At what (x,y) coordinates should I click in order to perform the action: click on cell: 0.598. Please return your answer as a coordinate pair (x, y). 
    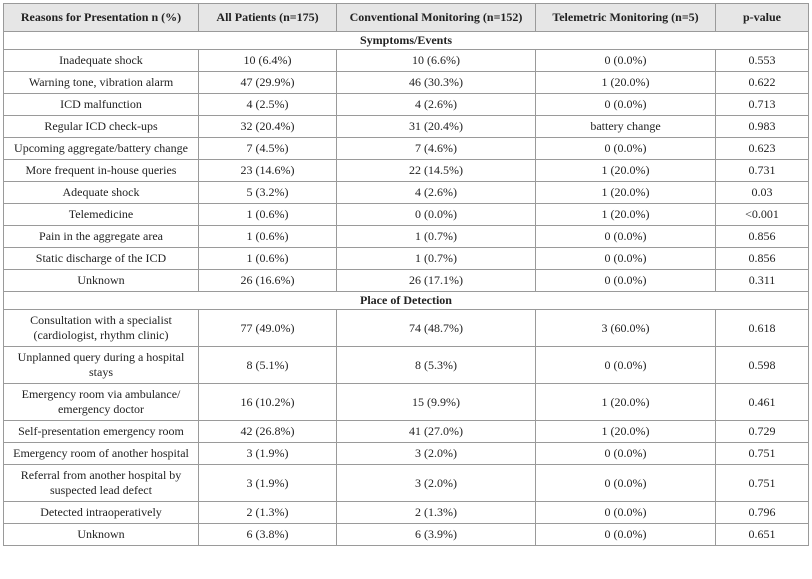
    Looking at the image, I should click on (762, 365).